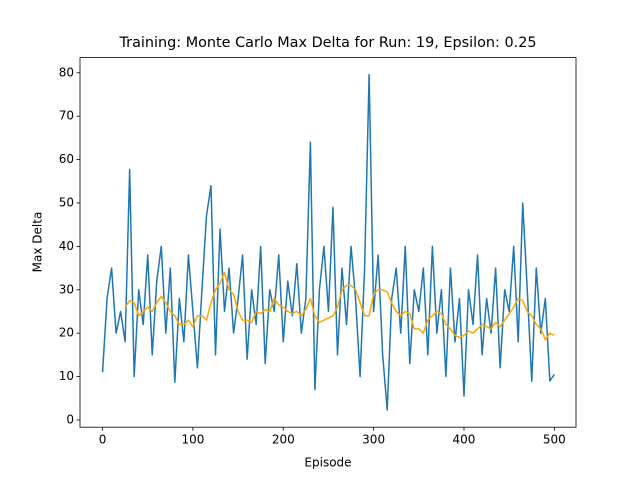 The height and width of the screenshot is (484, 640). Describe the element at coordinates (66, 289) in the screenshot. I see `y-tick-label: 30` at that location.